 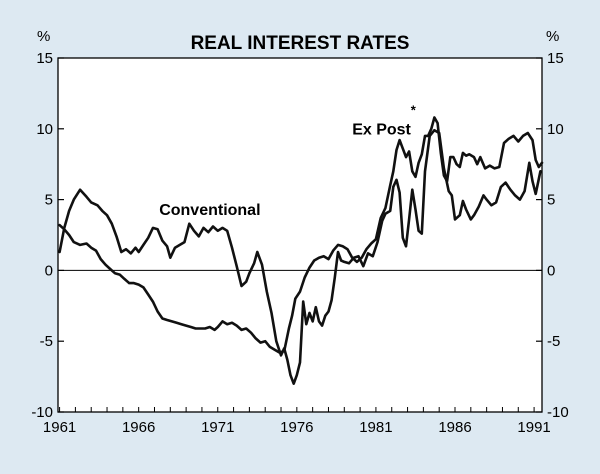 I want to click on annotation-ex-post: Ex Post, so click(x=381, y=130).